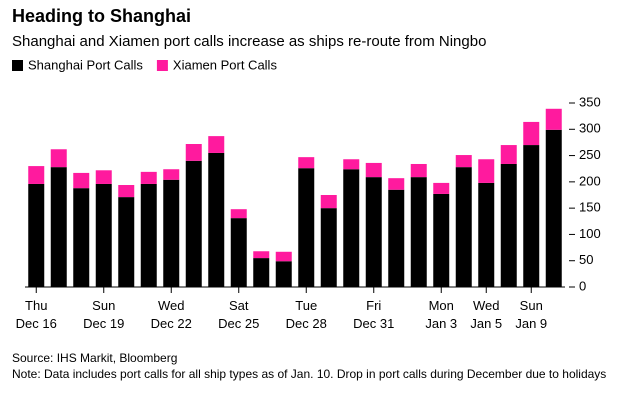 The height and width of the screenshot is (411, 641). I want to click on legend-label: Xiamen Port Calls, so click(225, 64).